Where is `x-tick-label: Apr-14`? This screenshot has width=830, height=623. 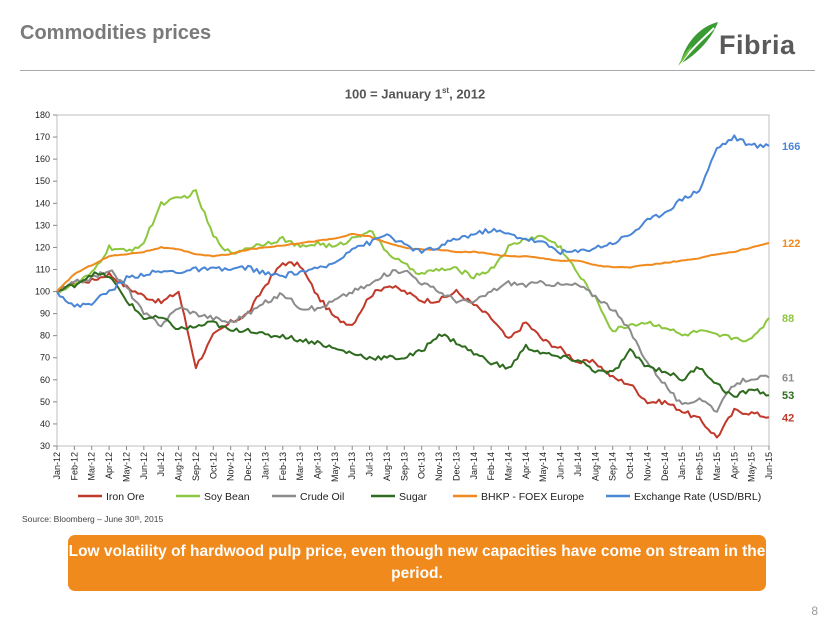
x-tick-label: Apr-14 is located at coordinates (526, 465).